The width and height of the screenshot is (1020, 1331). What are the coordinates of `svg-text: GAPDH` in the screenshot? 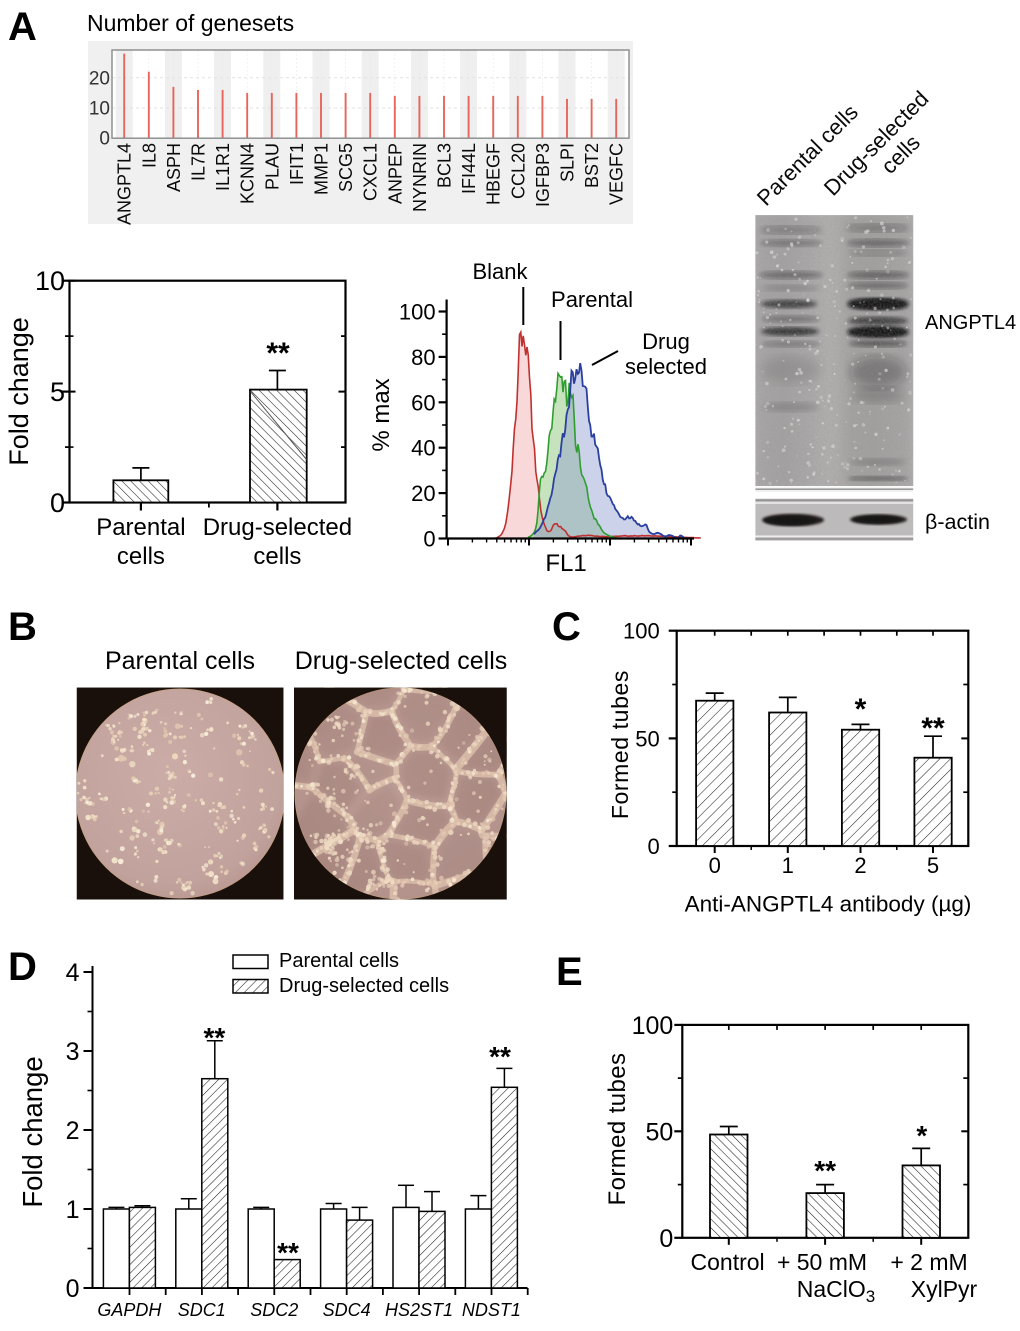 It's located at (129, 1310).